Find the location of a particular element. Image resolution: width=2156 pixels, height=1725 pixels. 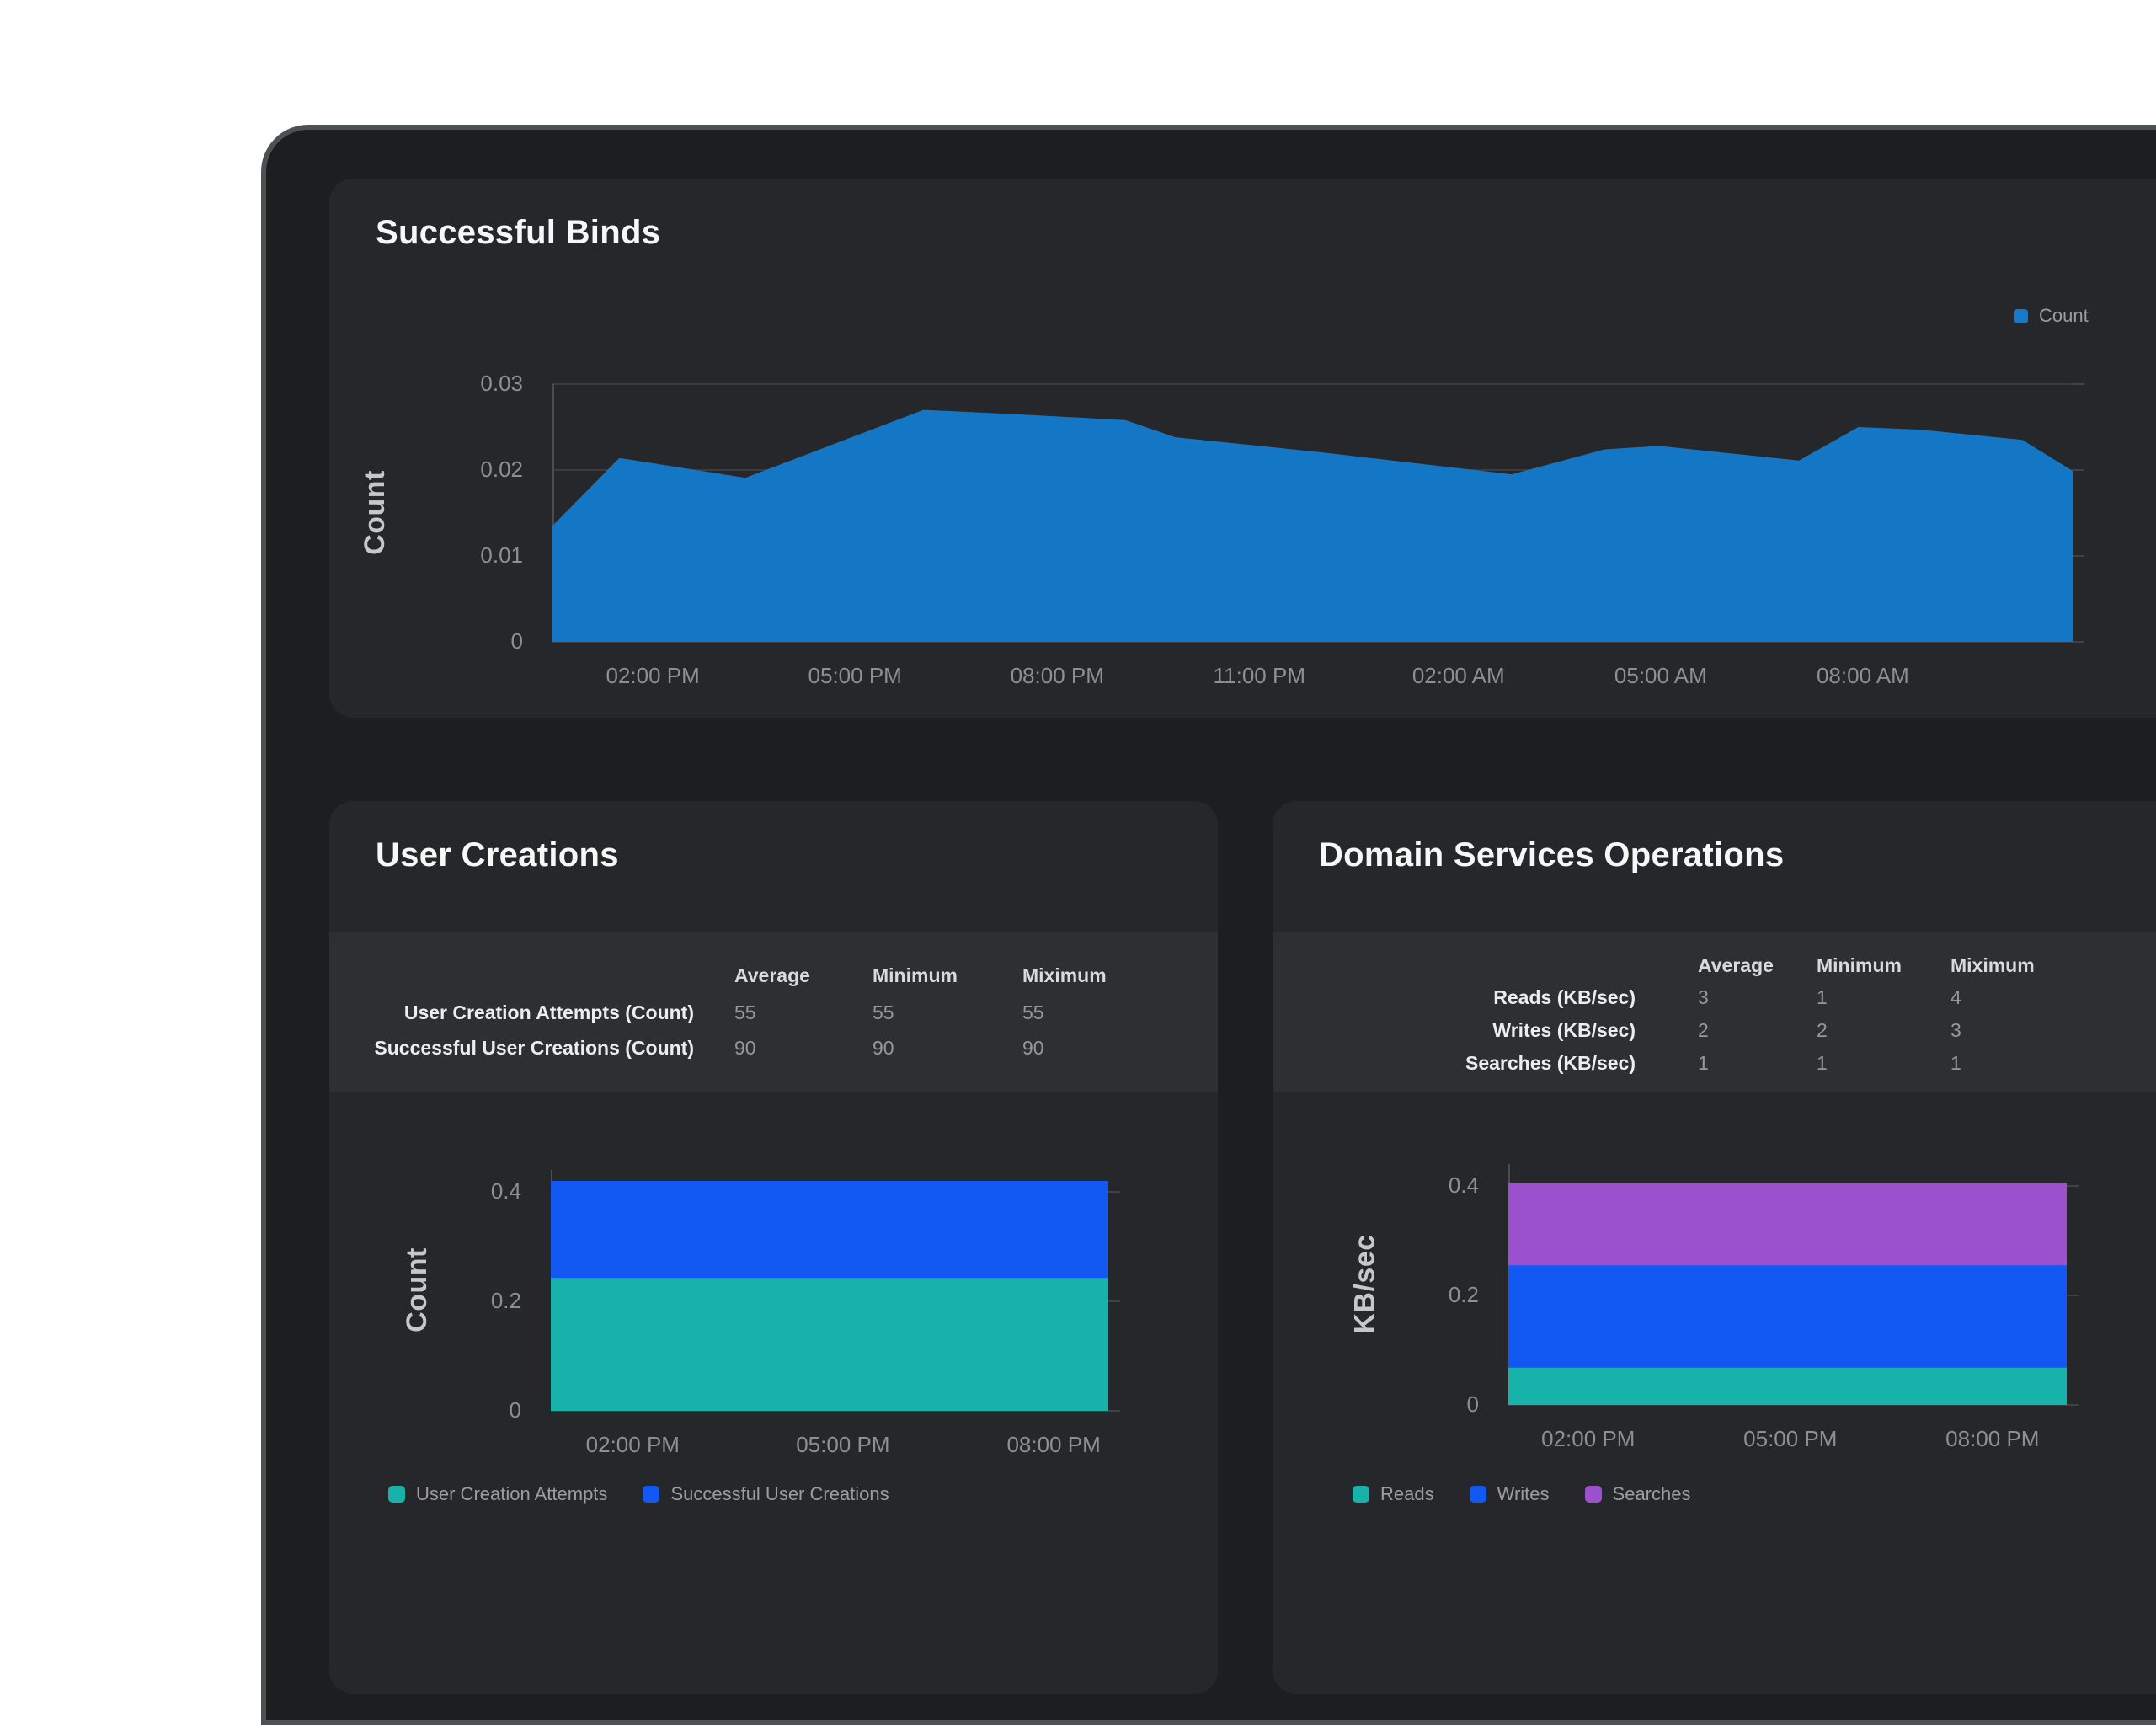

legend-domain-ops: Reads Writes Searches is located at coordinates (1539, 1494).